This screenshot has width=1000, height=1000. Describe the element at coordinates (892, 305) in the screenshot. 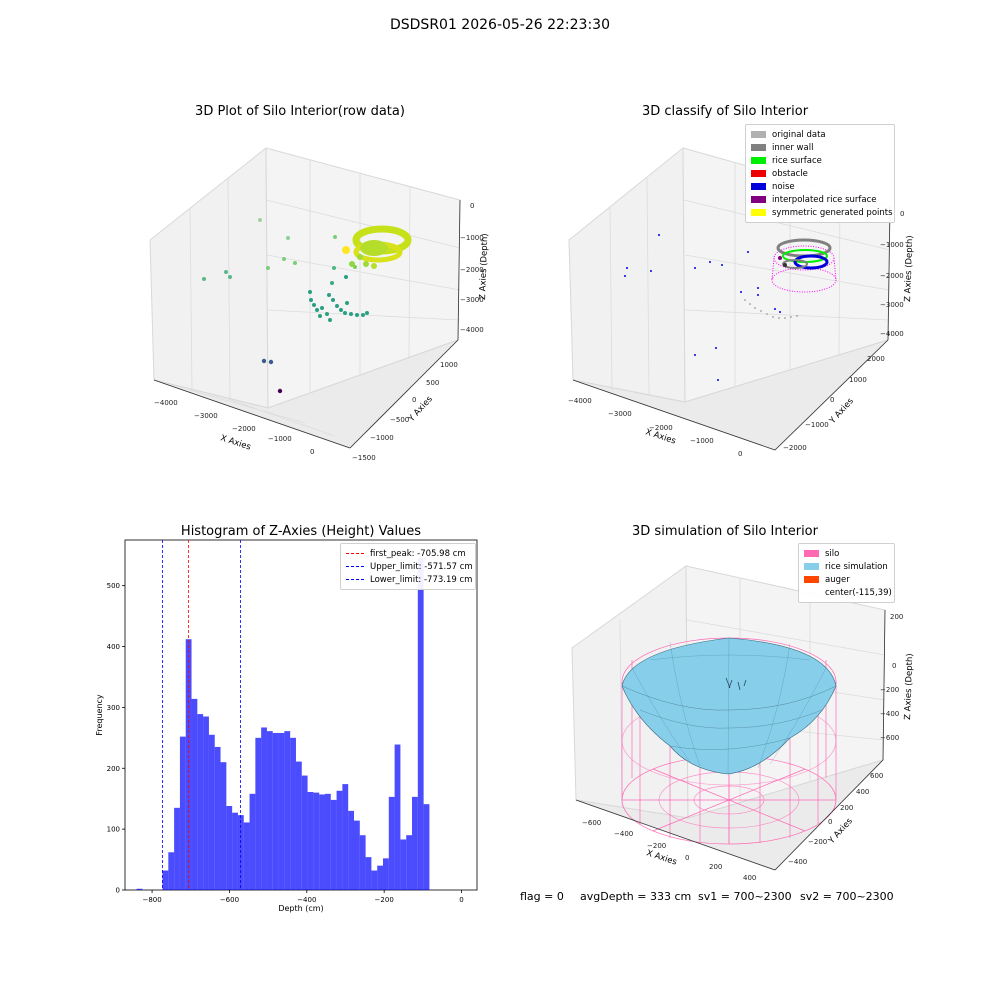

I see `classify-ztick: −3000` at that location.